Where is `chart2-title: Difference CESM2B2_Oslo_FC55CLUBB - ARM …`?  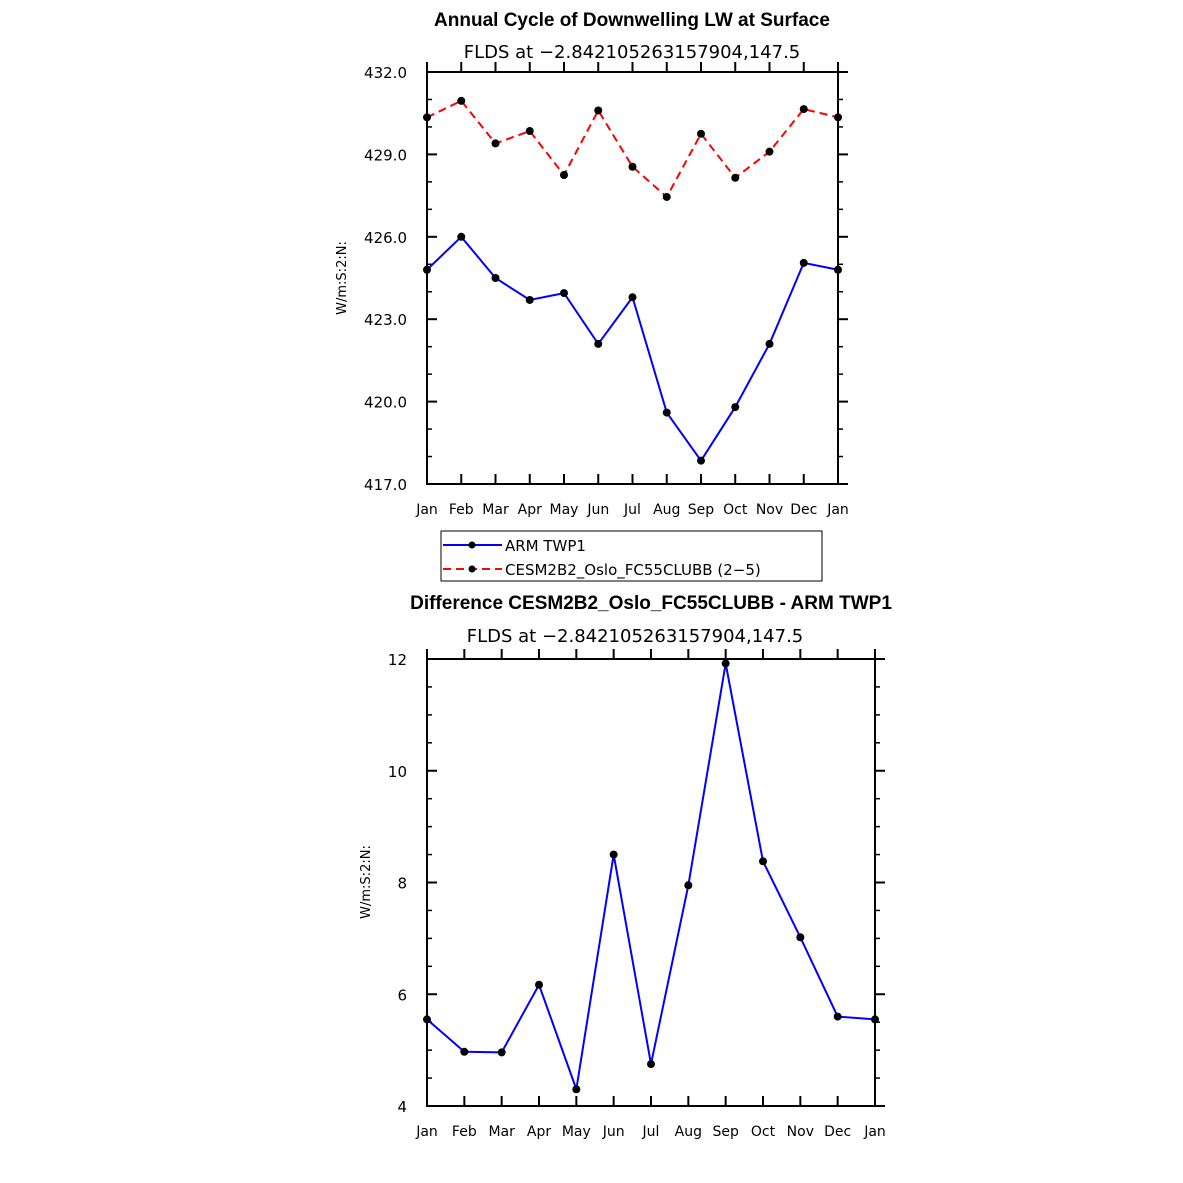 chart2-title: Difference CESM2B2_Oslo_FC55CLUBB - ARM … is located at coordinates (651, 603).